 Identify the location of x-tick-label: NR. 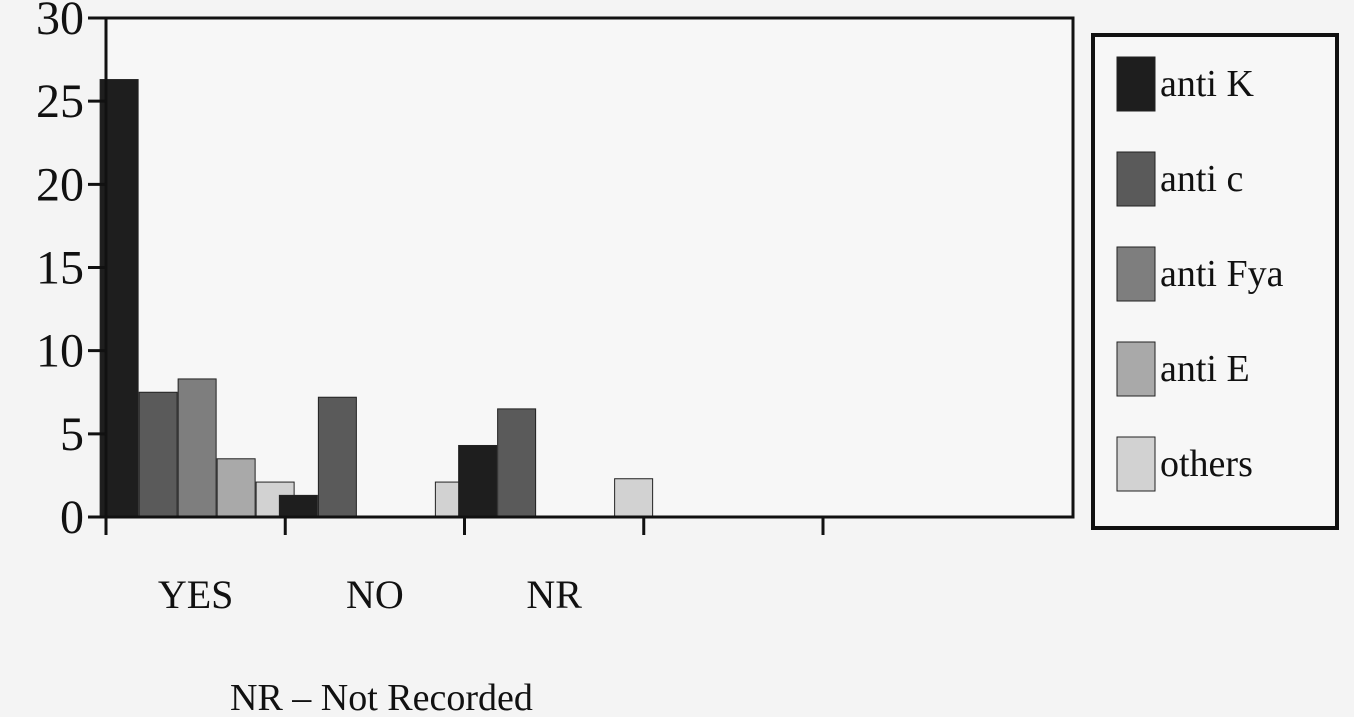
(554, 594).